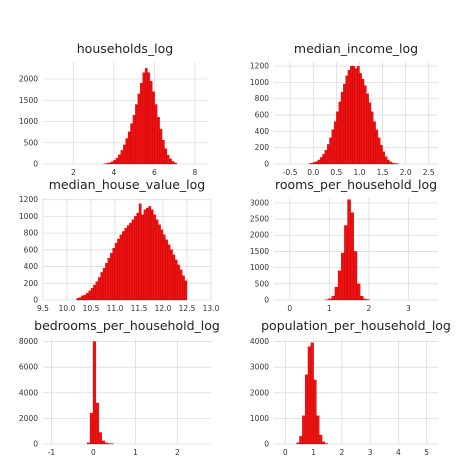 This screenshot has height=474, width=474. I want to click on panel-title: households_log, so click(125, 48).